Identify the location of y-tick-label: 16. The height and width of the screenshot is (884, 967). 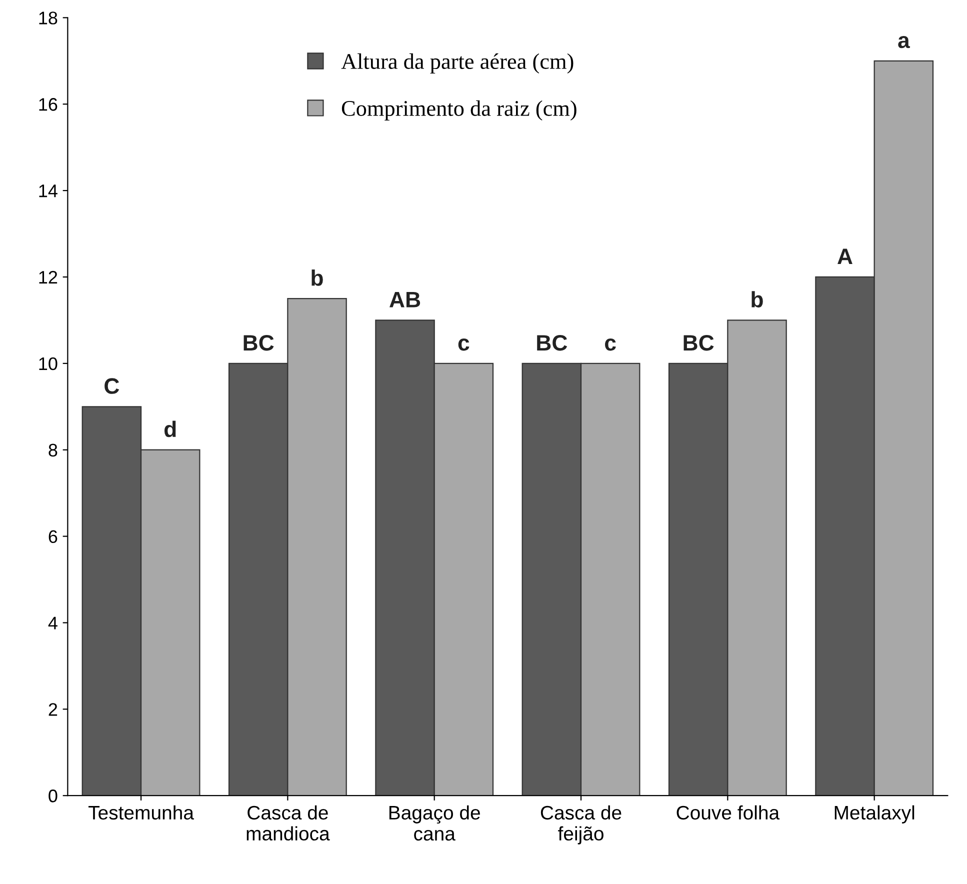
(48, 104).